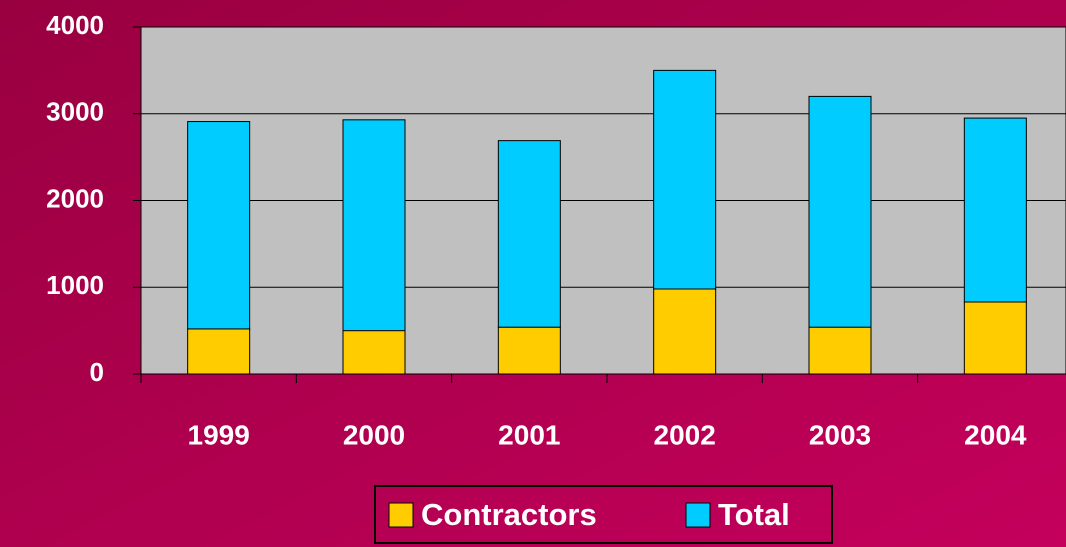  What do you see at coordinates (840, 434) in the screenshot?
I see `x-tick-label: 2003` at bounding box center [840, 434].